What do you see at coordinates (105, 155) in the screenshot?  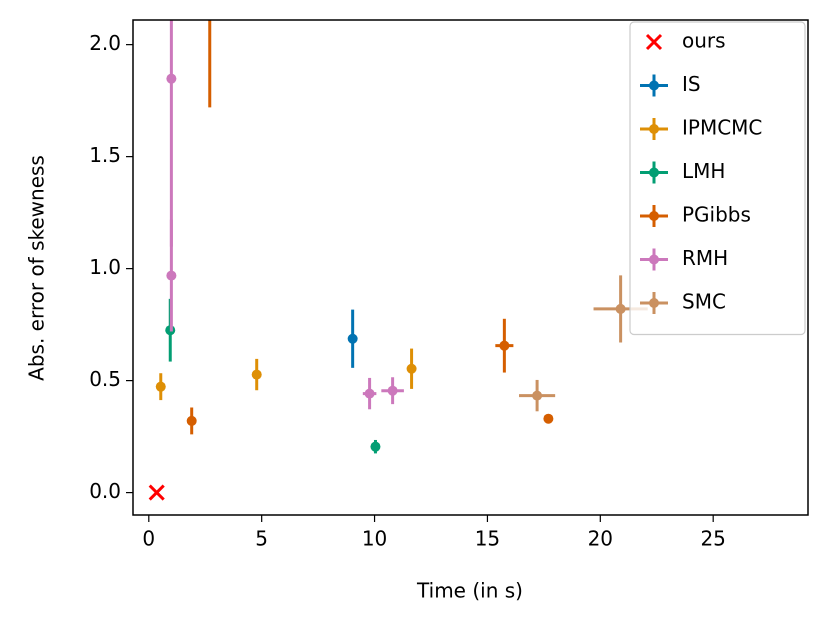 I see `y-tick-label: 1.5` at bounding box center [105, 155].